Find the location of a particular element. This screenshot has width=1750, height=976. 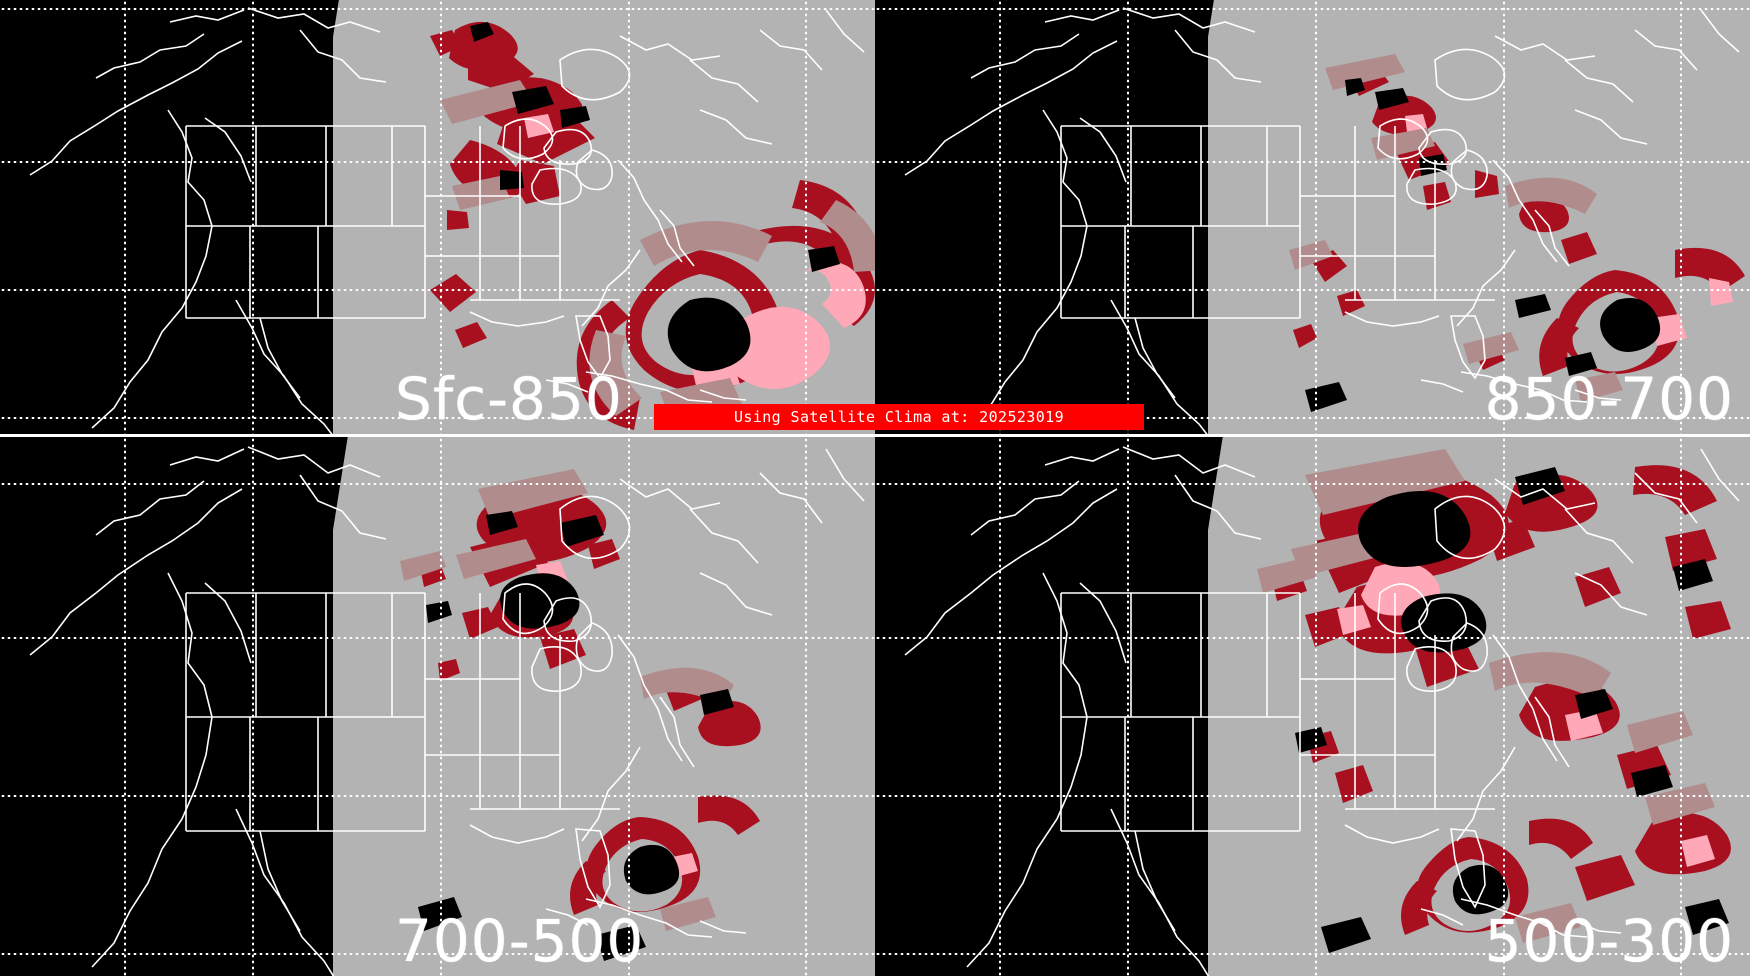

status-banner-text: Using Satellite Clima at: 202523019 is located at coordinates (899, 416).